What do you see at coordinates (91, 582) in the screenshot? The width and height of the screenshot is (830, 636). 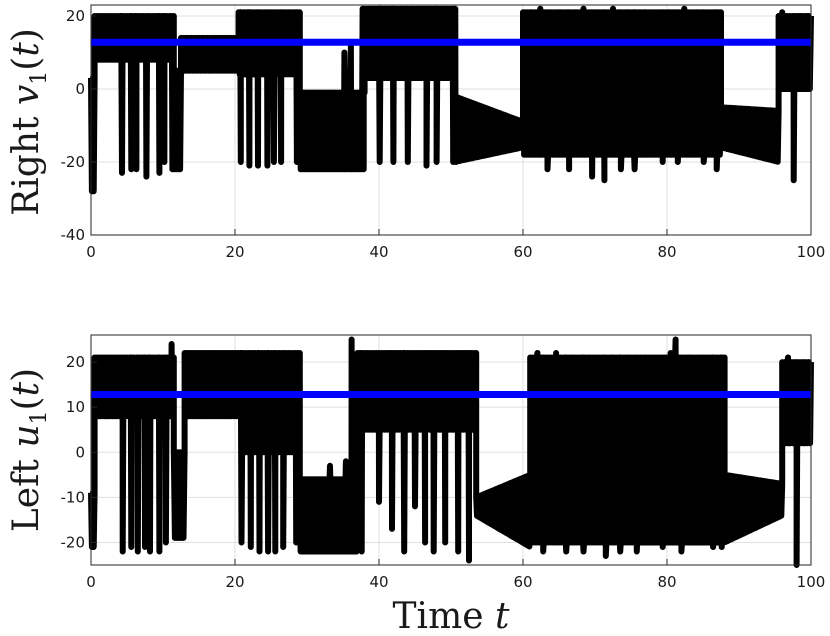 I see `x-tick-label-bottom: 0` at bounding box center [91, 582].